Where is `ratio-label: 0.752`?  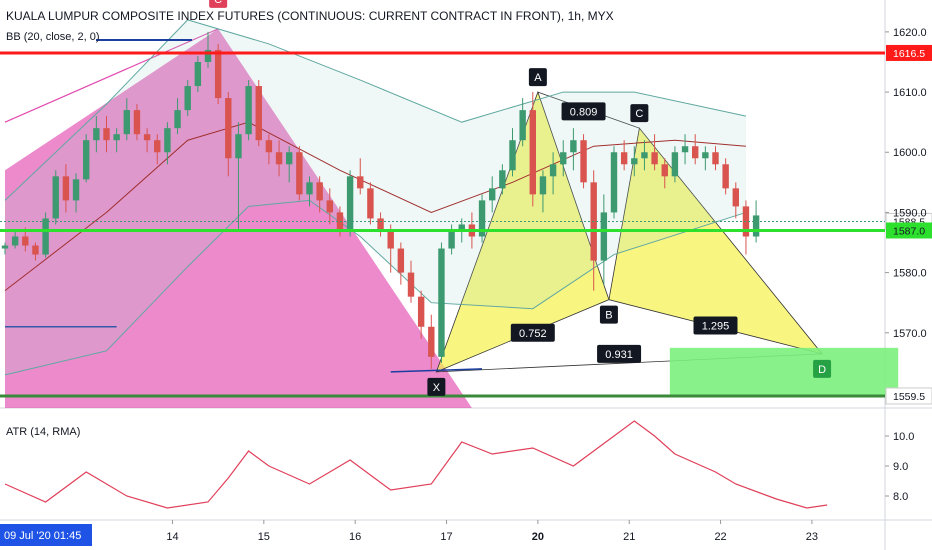
ratio-label: 0.752 is located at coordinates (533, 334).